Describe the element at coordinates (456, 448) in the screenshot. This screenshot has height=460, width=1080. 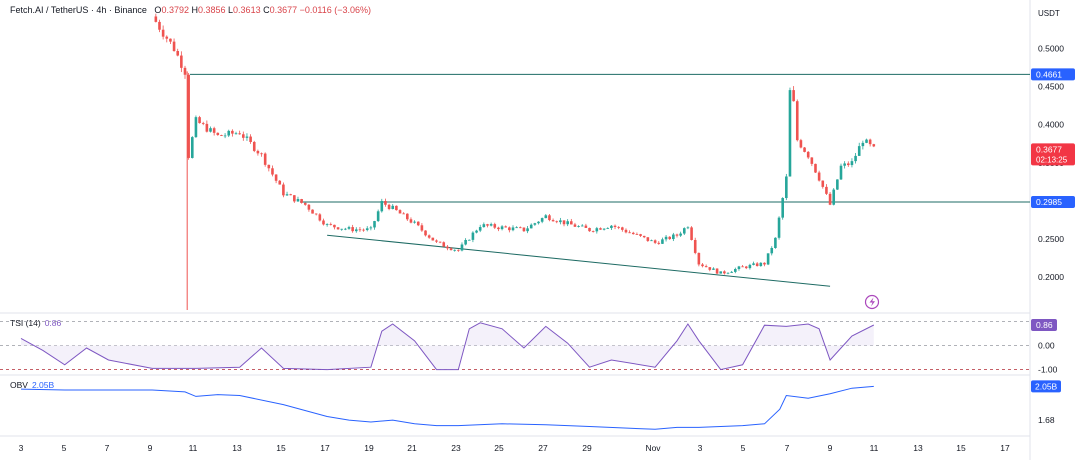
I see `time-tick-label: 23` at that location.